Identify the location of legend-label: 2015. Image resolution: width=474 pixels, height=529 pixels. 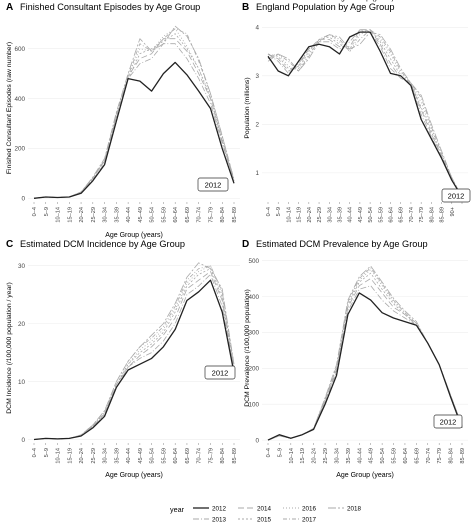
(264, 519).